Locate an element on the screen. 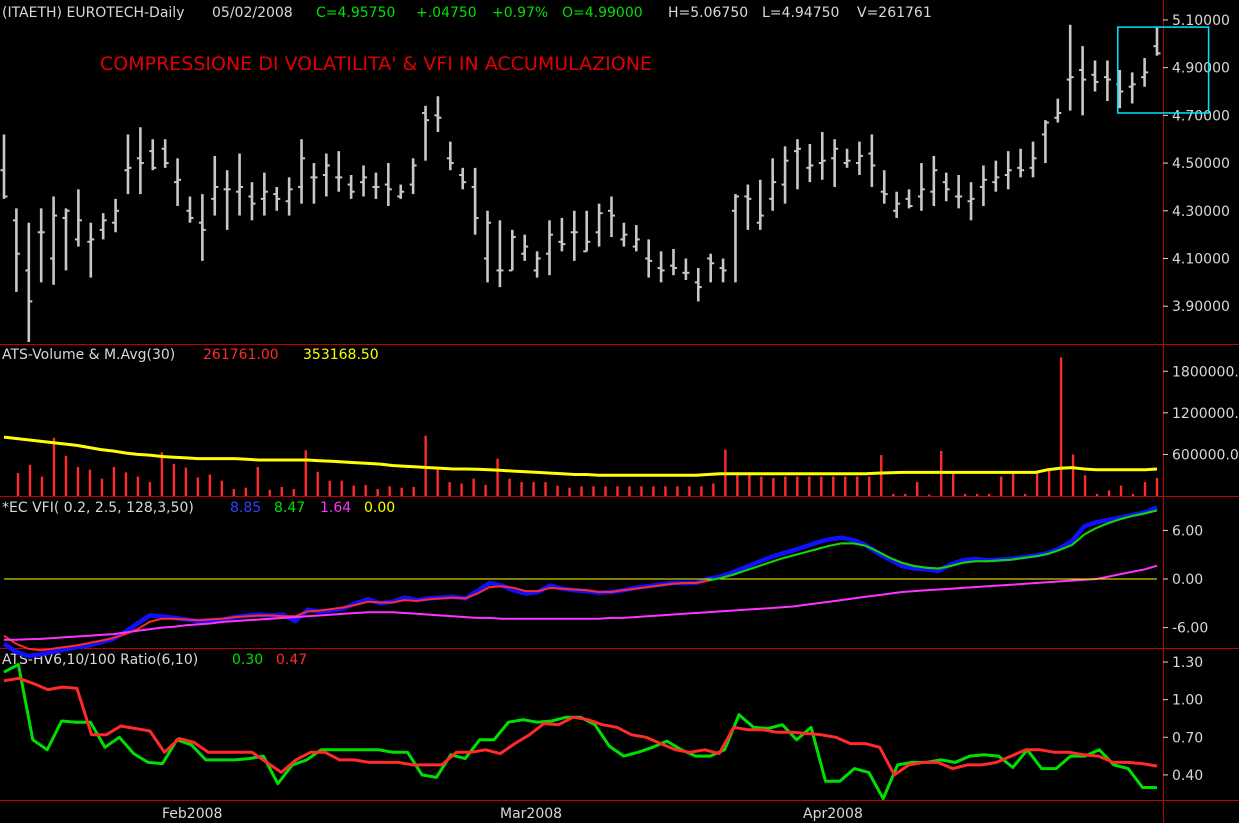 This screenshot has width=1239, height=823. y-tick-label: 4.10000 is located at coordinates (1201, 260).